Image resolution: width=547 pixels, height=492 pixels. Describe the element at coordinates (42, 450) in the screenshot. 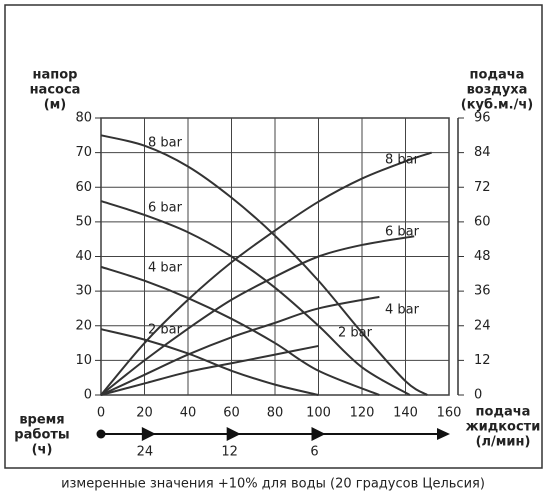

I see `time-title: (ч)` at that location.